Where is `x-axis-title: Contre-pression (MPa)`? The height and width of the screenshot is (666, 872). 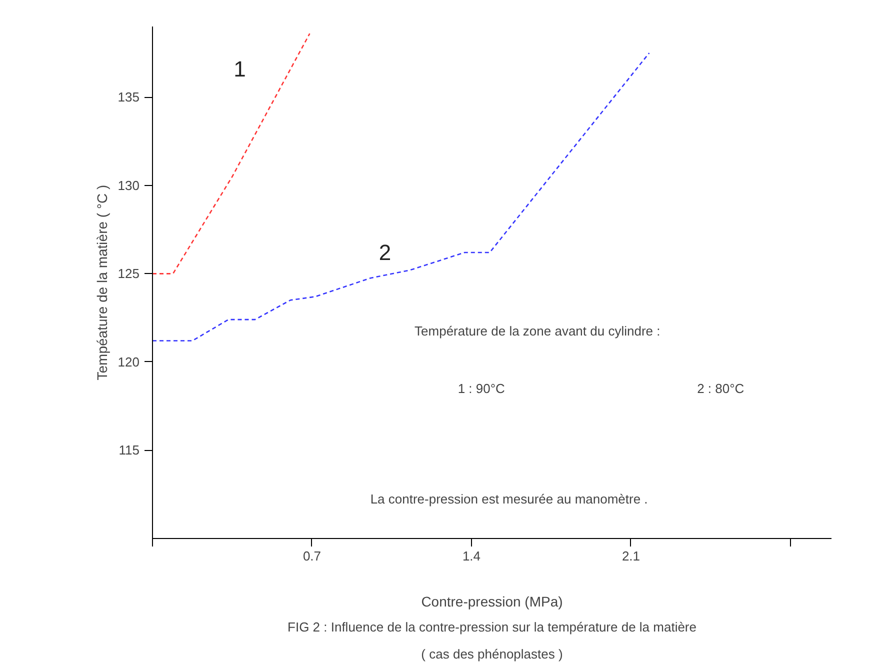 x-axis-title: Contre-pression (MPa) is located at coordinates (492, 602).